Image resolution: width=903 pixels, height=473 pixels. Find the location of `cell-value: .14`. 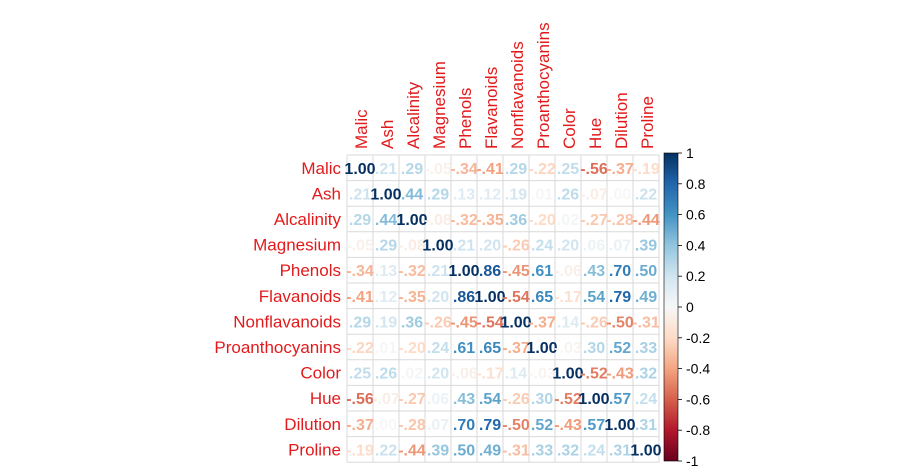

cell-value: .14 is located at coordinates (568, 322).